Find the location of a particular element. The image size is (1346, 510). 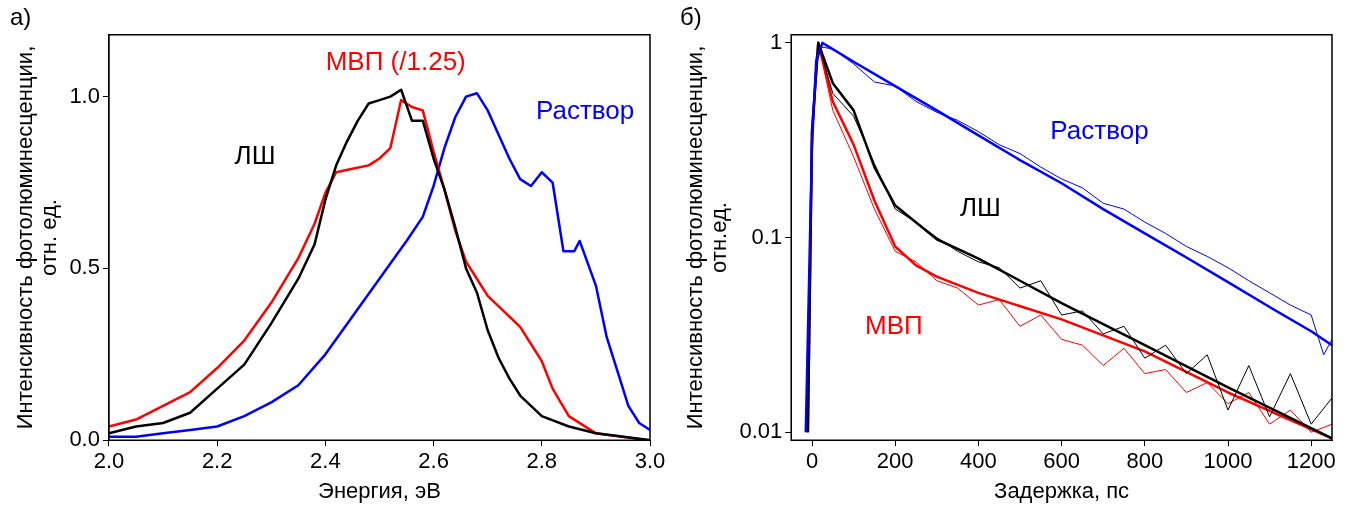

chart-title: б) is located at coordinates (691, 17).